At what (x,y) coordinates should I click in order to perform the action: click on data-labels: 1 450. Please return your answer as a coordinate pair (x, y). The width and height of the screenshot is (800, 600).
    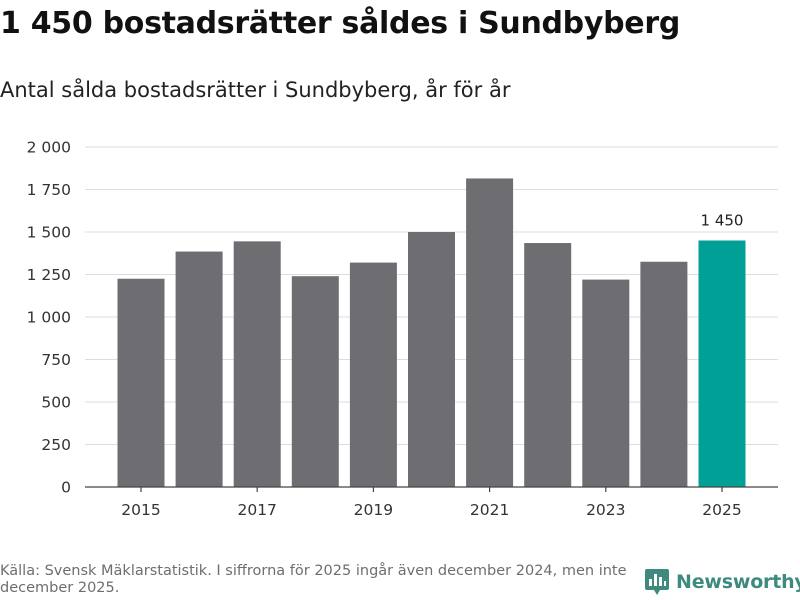
    Looking at the image, I should click on (722, 221).